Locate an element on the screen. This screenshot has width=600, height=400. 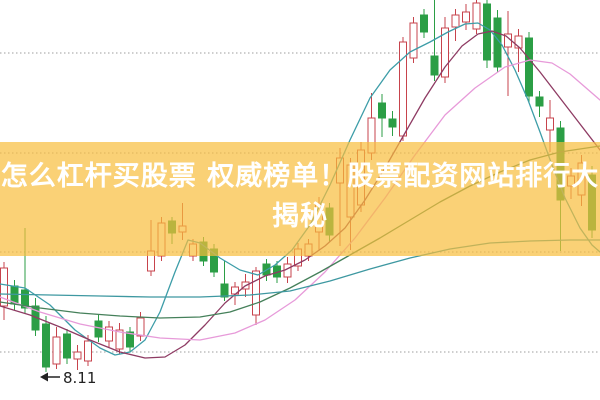
low-price-label: 8.11 is located at coordinates (79, 378).